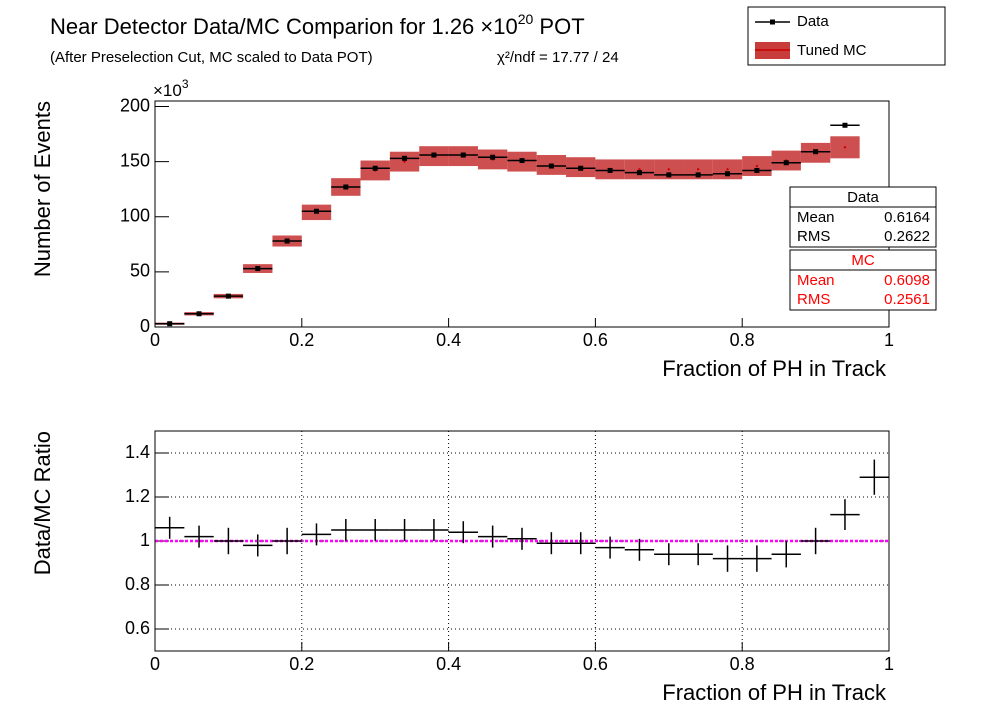 This screenshot has width=996, height=722. I want to click on stats-value: 0.2561, so click(907, 299).